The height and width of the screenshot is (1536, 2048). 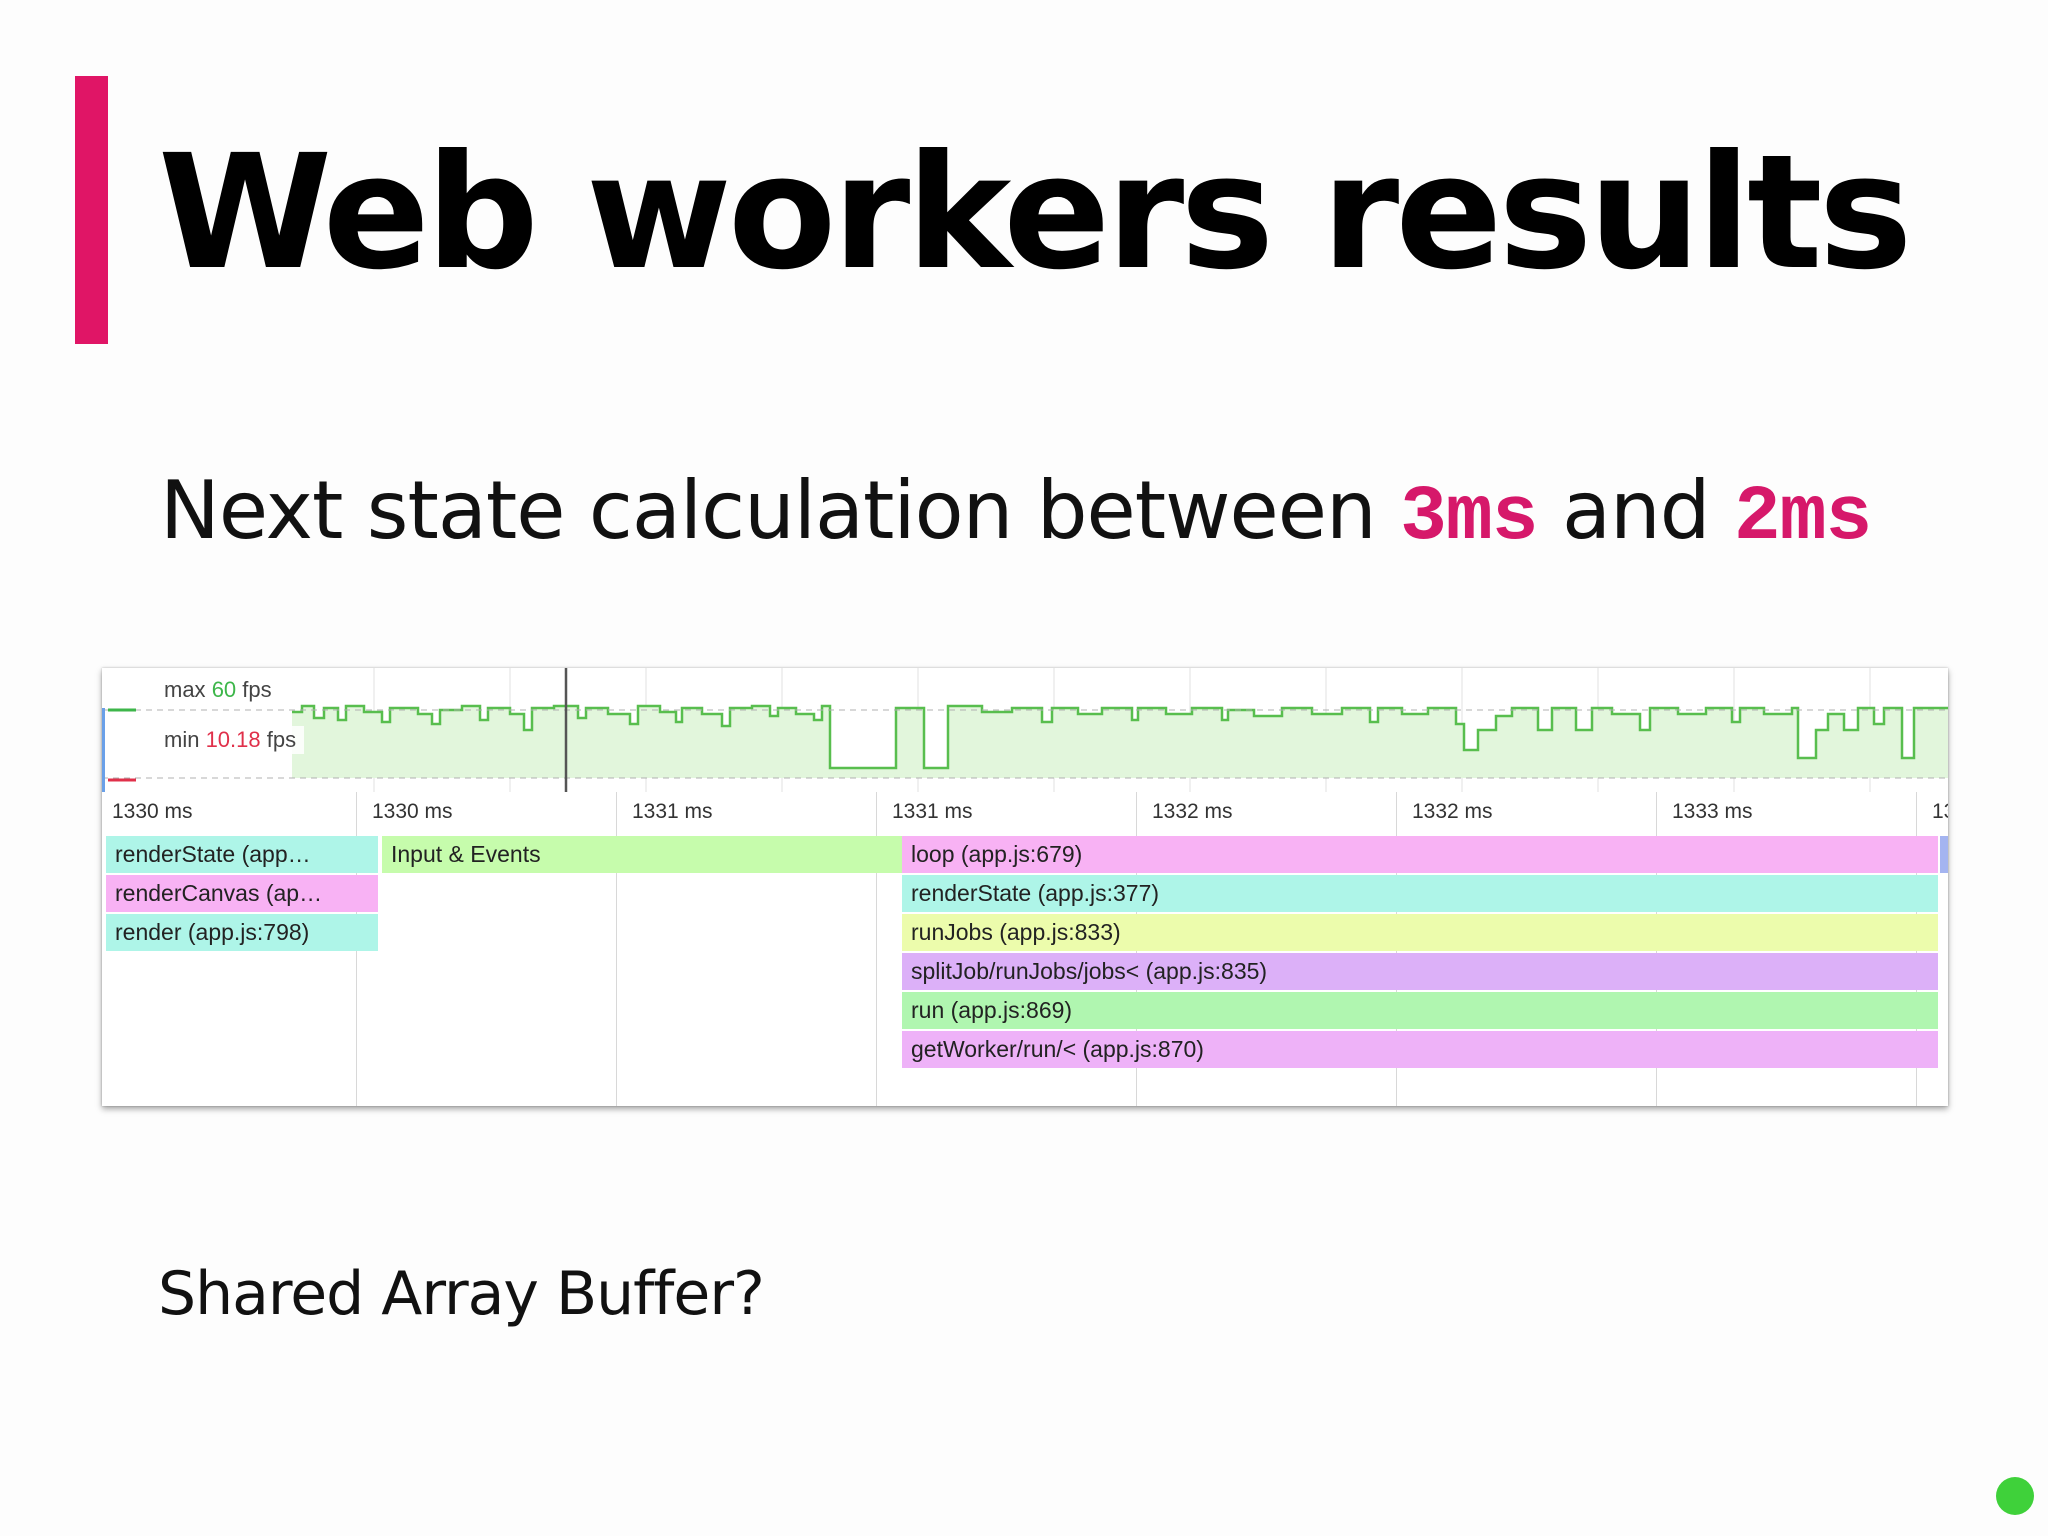 What do you see at coordinates (1635, 510) in the screenshot?
I see `subtitle-middle: and` at bounding box center [1635, 510].